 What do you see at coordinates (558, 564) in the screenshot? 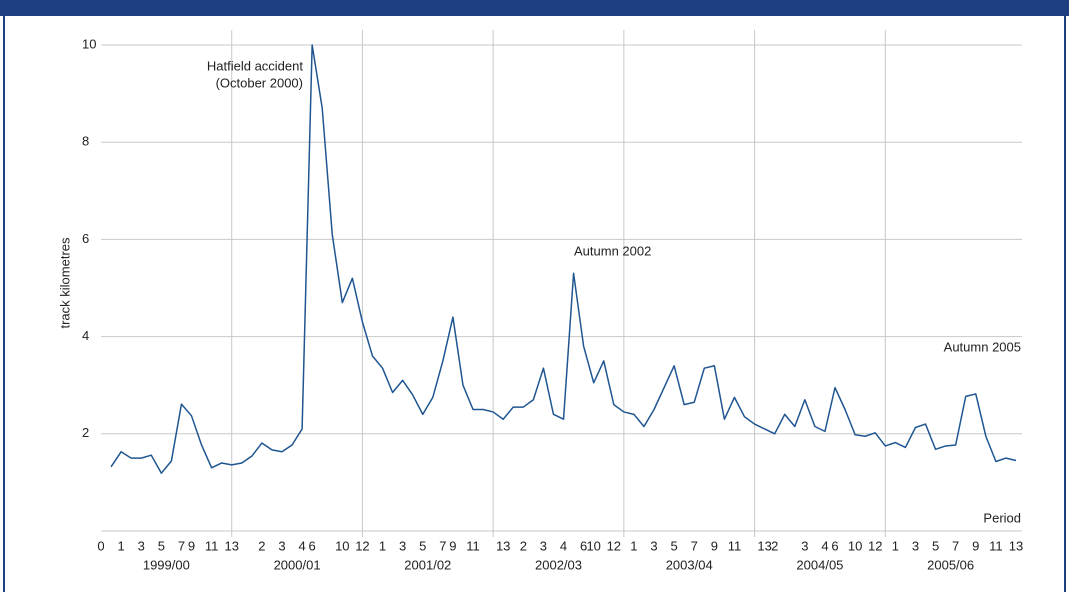
I see `x-group-label: 2002/03` at bounding box center [558, 564].